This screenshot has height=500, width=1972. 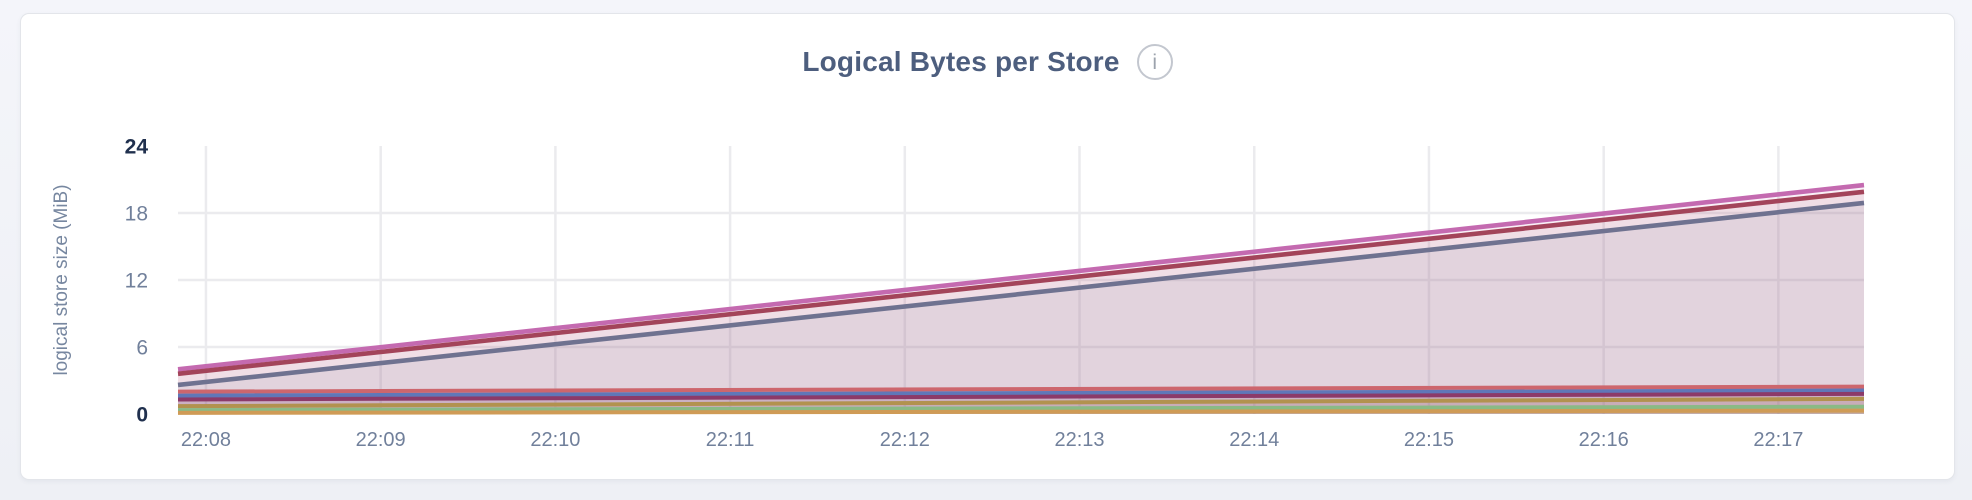 I want to click on y-axis-tick-labels: 0 6 12 18 24, so click(x=137, y=281).